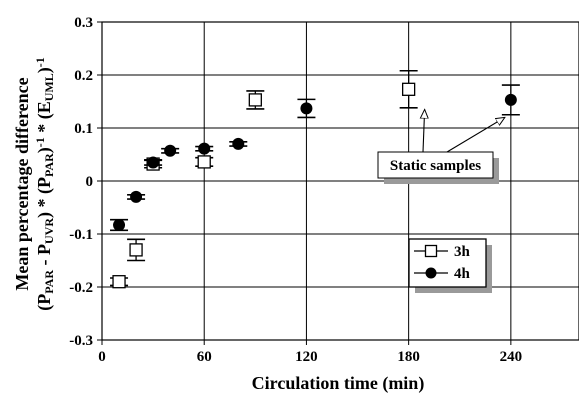 The width and height of the screenshot is (579, 395). I want to click on x-axis-title: Circulation time (min), so click(338, 383).